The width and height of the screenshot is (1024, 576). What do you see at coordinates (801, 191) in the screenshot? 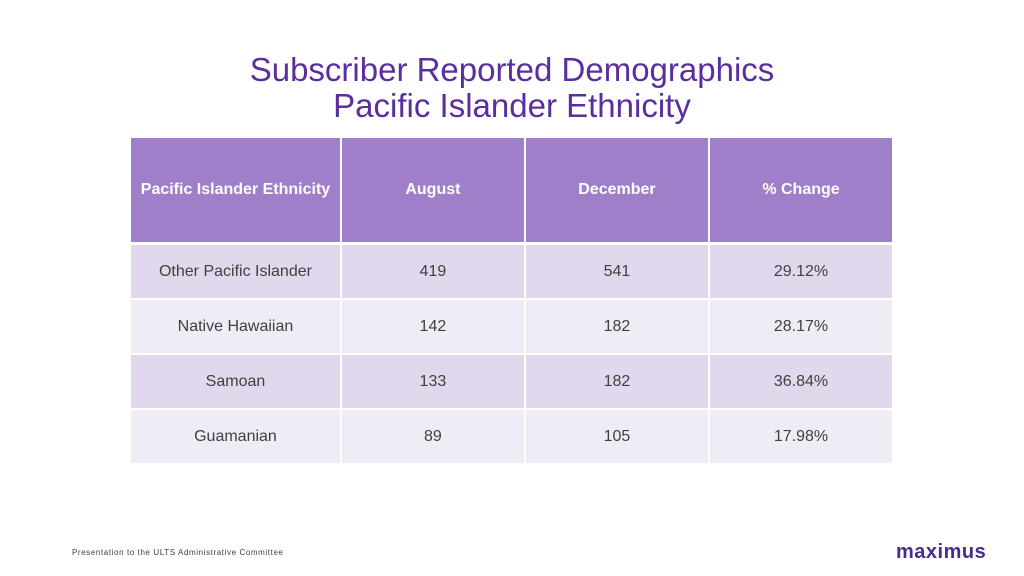
I see `header-change: % Change` at bounding box center [801, 191].